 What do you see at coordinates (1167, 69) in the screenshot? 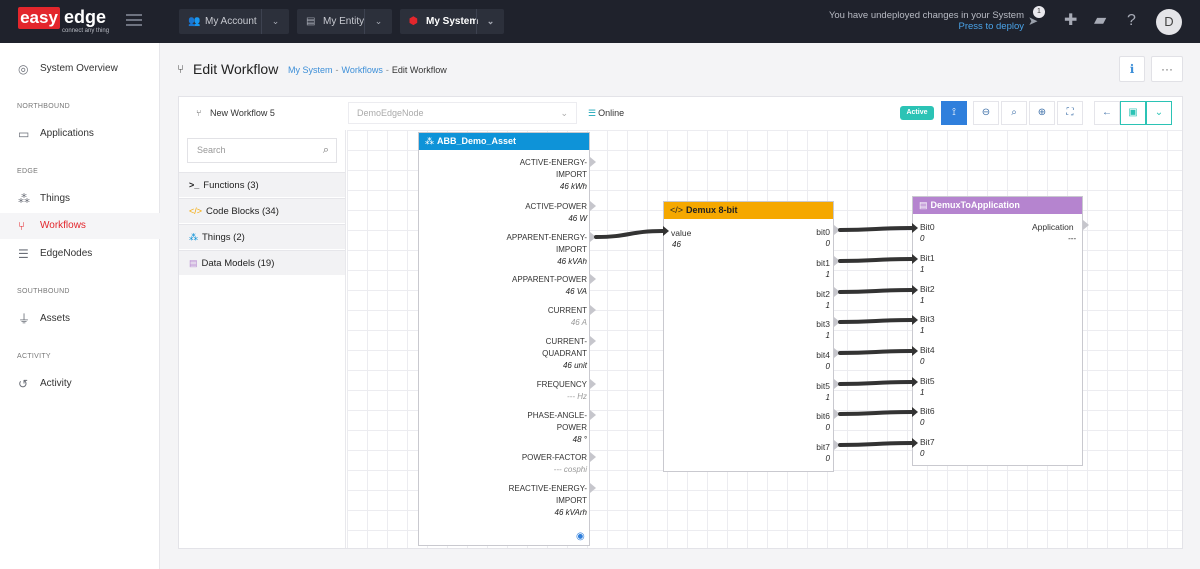
I see `more-options-button: ···` at bounding box center [1167, 69].